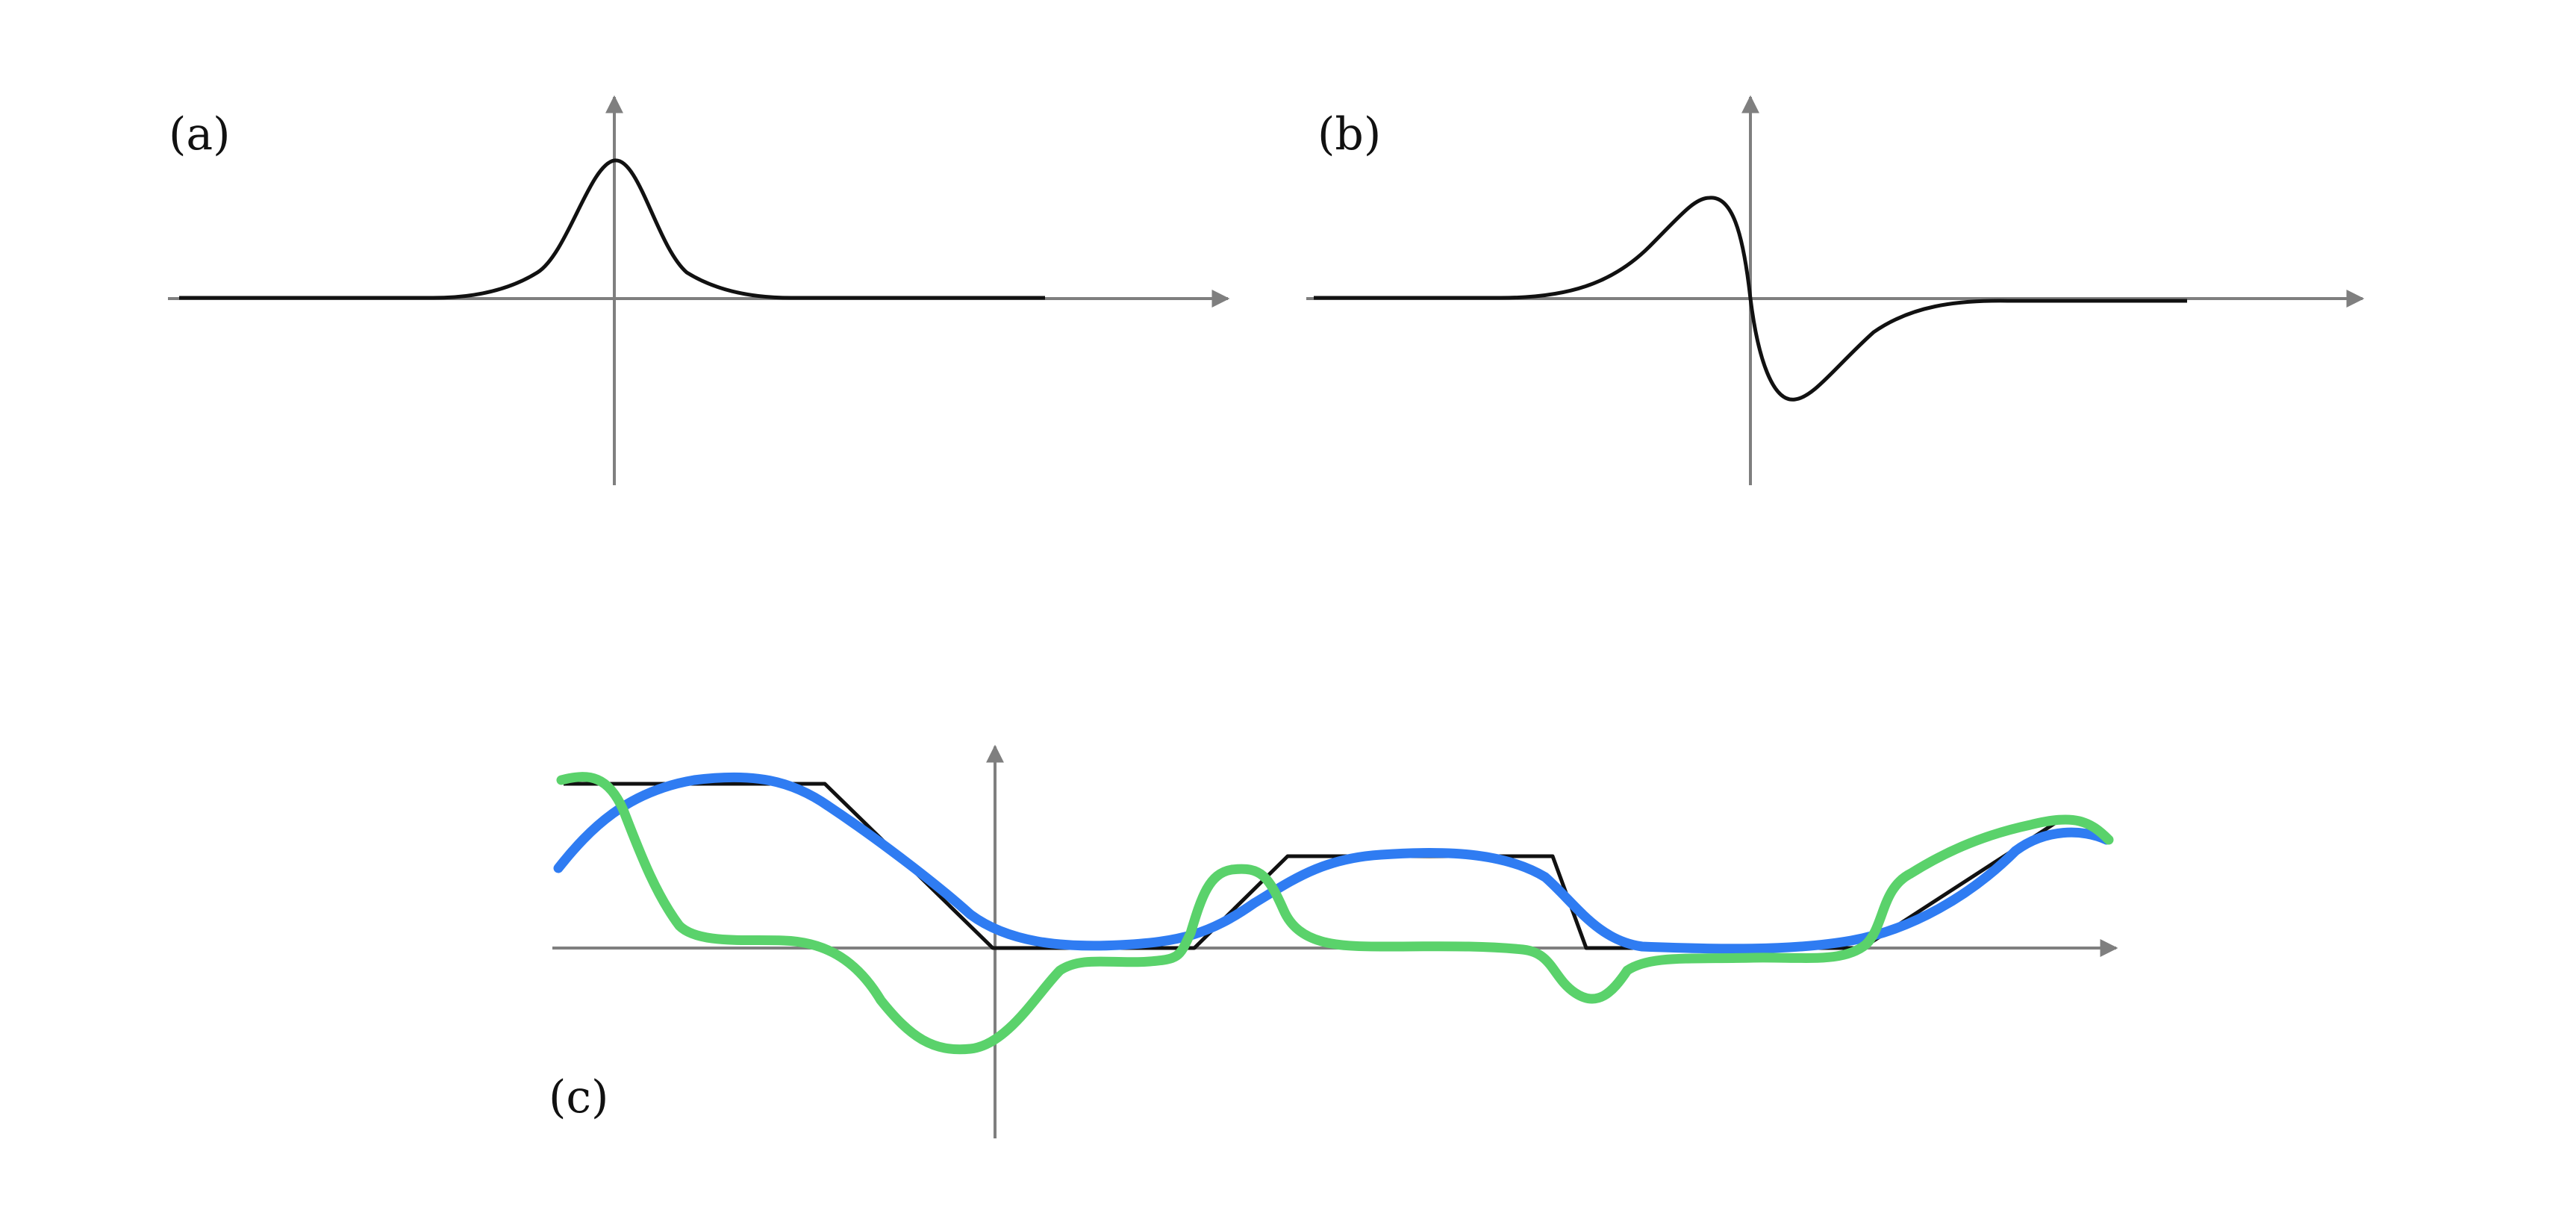 The image size is (2576, 1219). What do you see at coordinates (1332, 863) in the screenshot?
I see `panel-c-blue-smooth-sketch` at bounding box center [1332, 863].